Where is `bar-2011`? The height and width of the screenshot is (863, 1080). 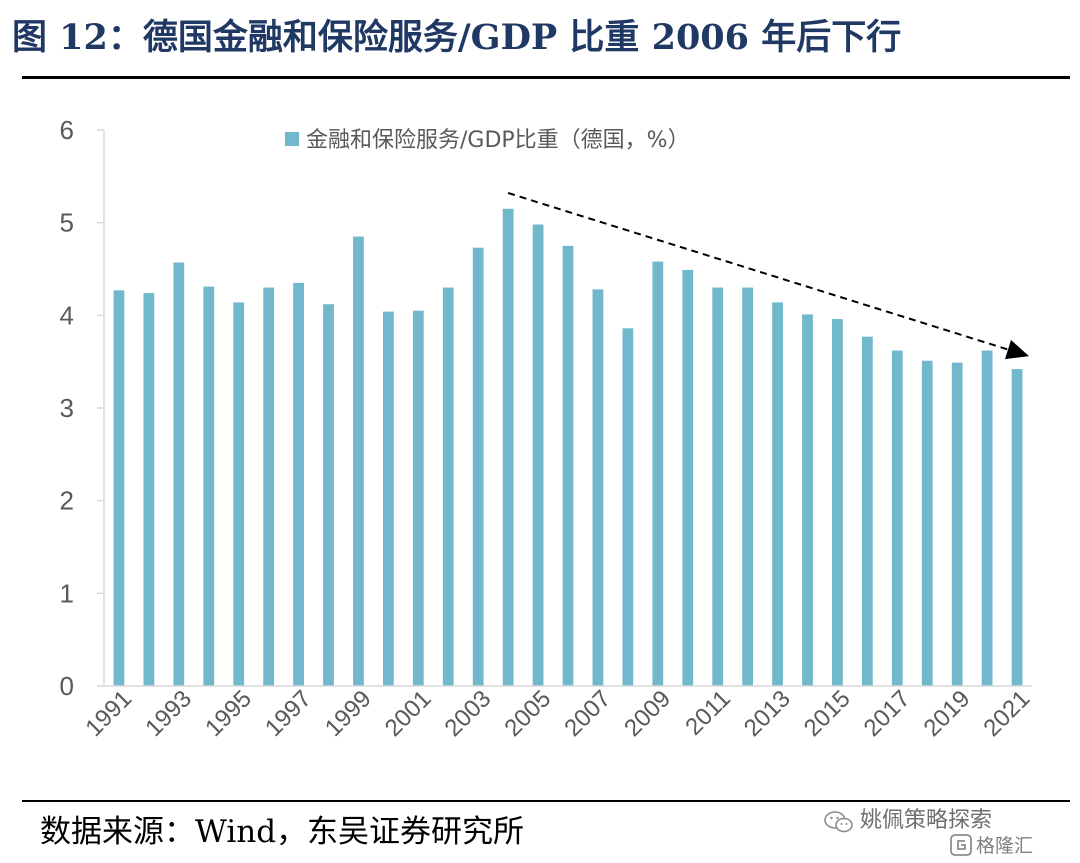
bar-2011 is located at coordinates (718, 486).